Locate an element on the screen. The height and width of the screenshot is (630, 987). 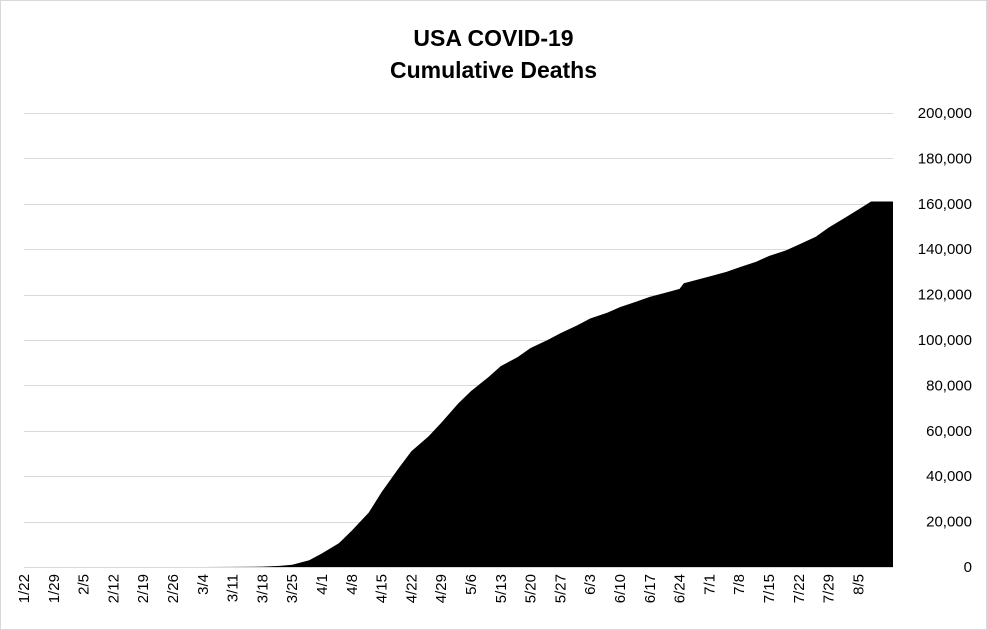
x-tick-label: 1/29 is located at coordinates (54, 588).